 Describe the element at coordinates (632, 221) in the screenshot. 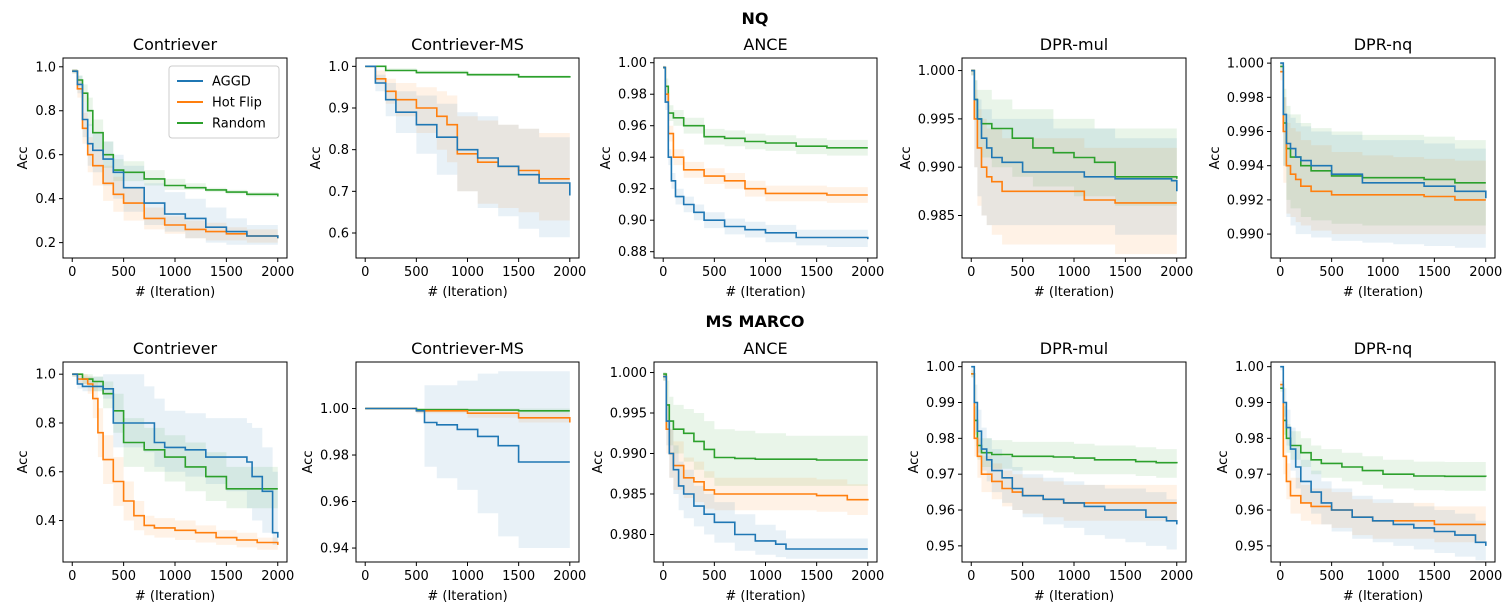

I see `y-tick-label: 0.90` at that location.